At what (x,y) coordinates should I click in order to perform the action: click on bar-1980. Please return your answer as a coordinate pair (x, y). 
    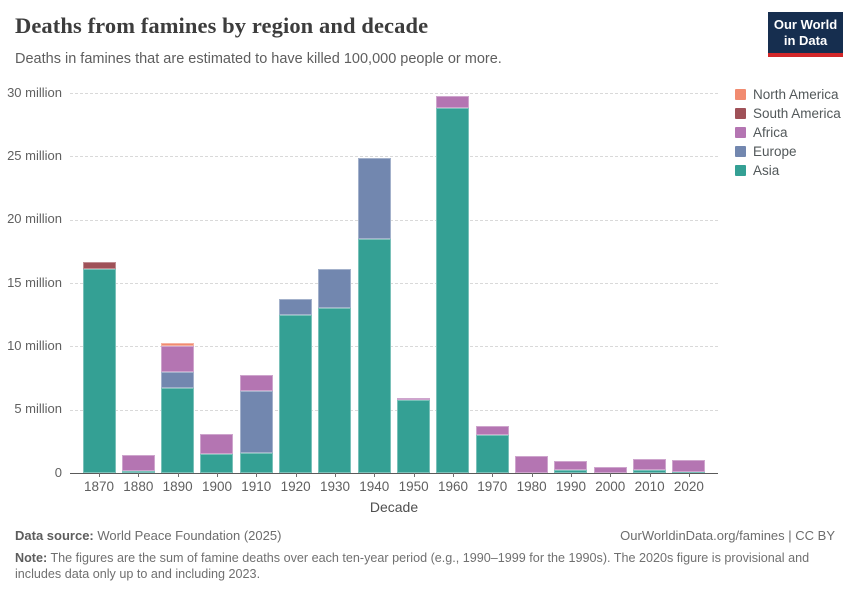
    Looking at the image, I should click on (532, 464).